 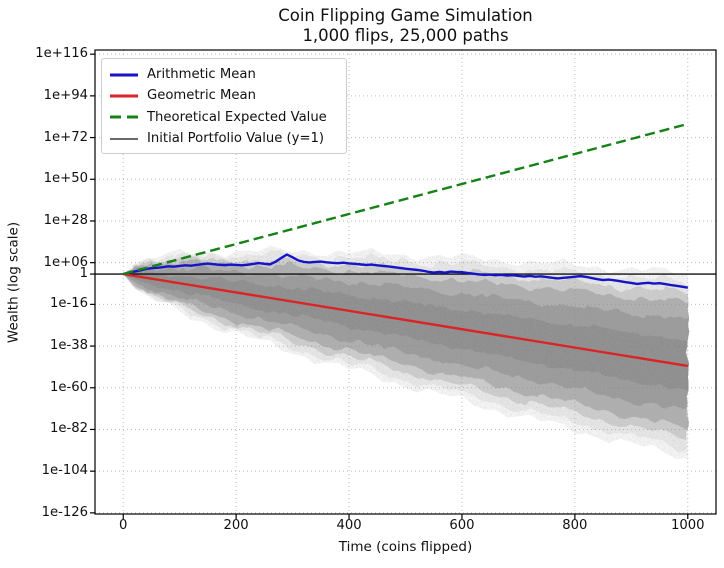 I want to click on legend-label: Theoretical Expected Value, so click(x=237, y=117).